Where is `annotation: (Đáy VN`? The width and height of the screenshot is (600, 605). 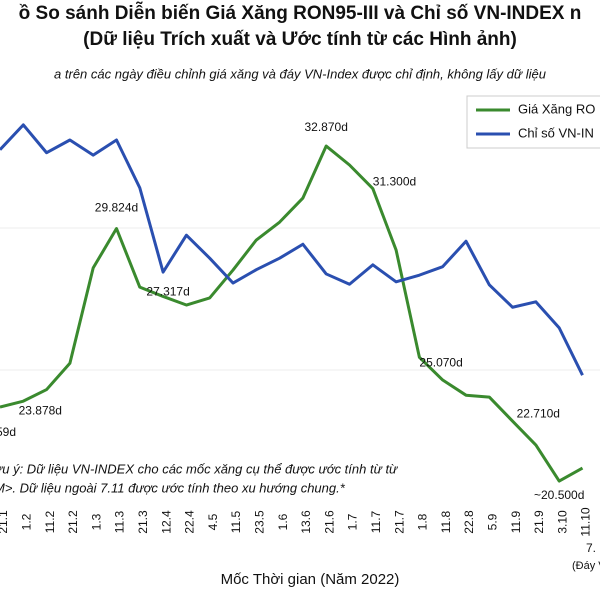 annotation: (Đáy VN is located at coordinates (586, 566).